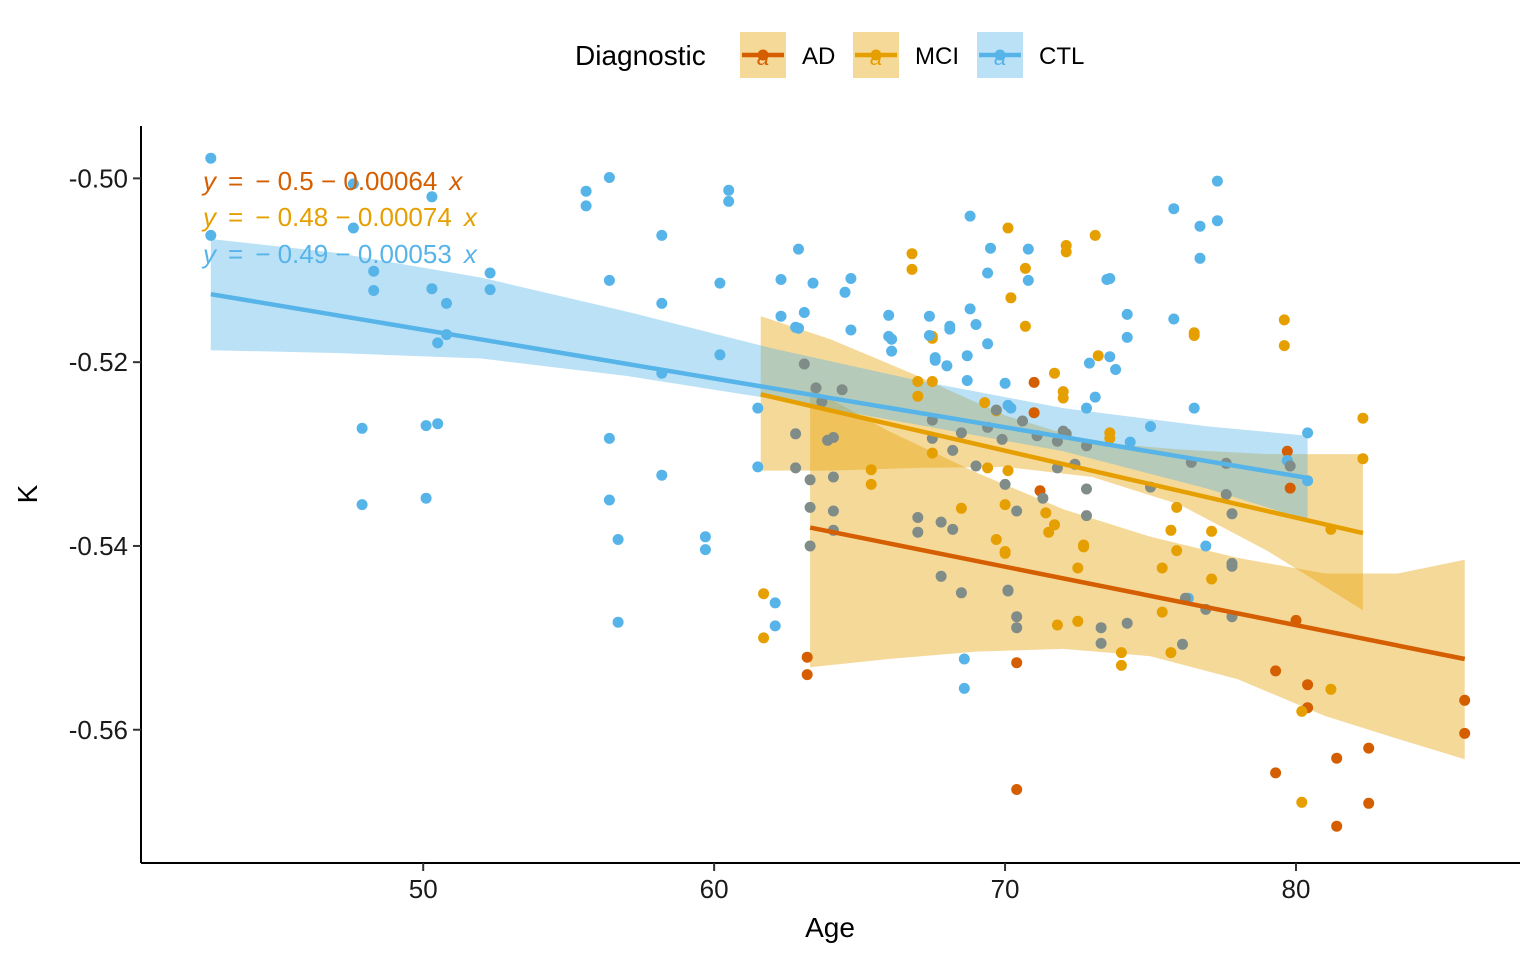  Describe the element at coordinates (787, 55) in the screenshot. I see `legend-item-ad: a AD` at that location.